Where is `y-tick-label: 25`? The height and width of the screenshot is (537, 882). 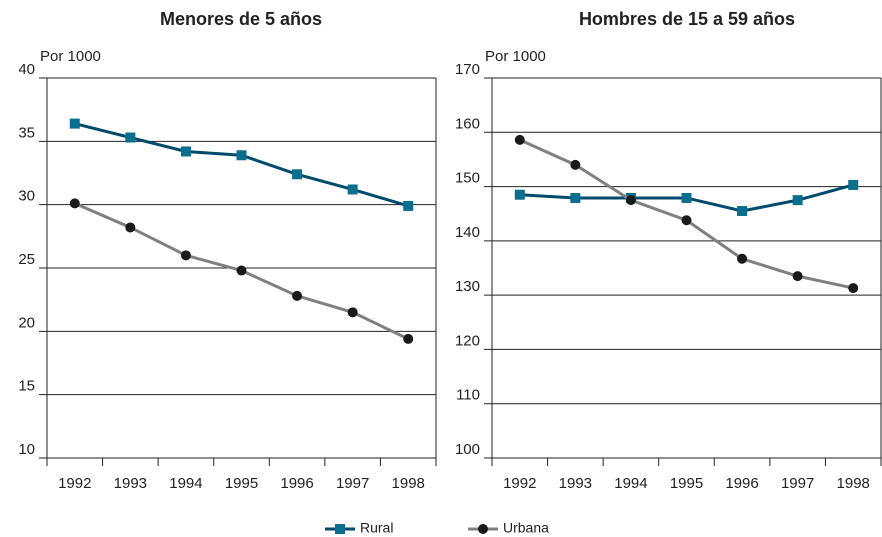
y-tick-label: 25 is located at coordinates (26, 259).